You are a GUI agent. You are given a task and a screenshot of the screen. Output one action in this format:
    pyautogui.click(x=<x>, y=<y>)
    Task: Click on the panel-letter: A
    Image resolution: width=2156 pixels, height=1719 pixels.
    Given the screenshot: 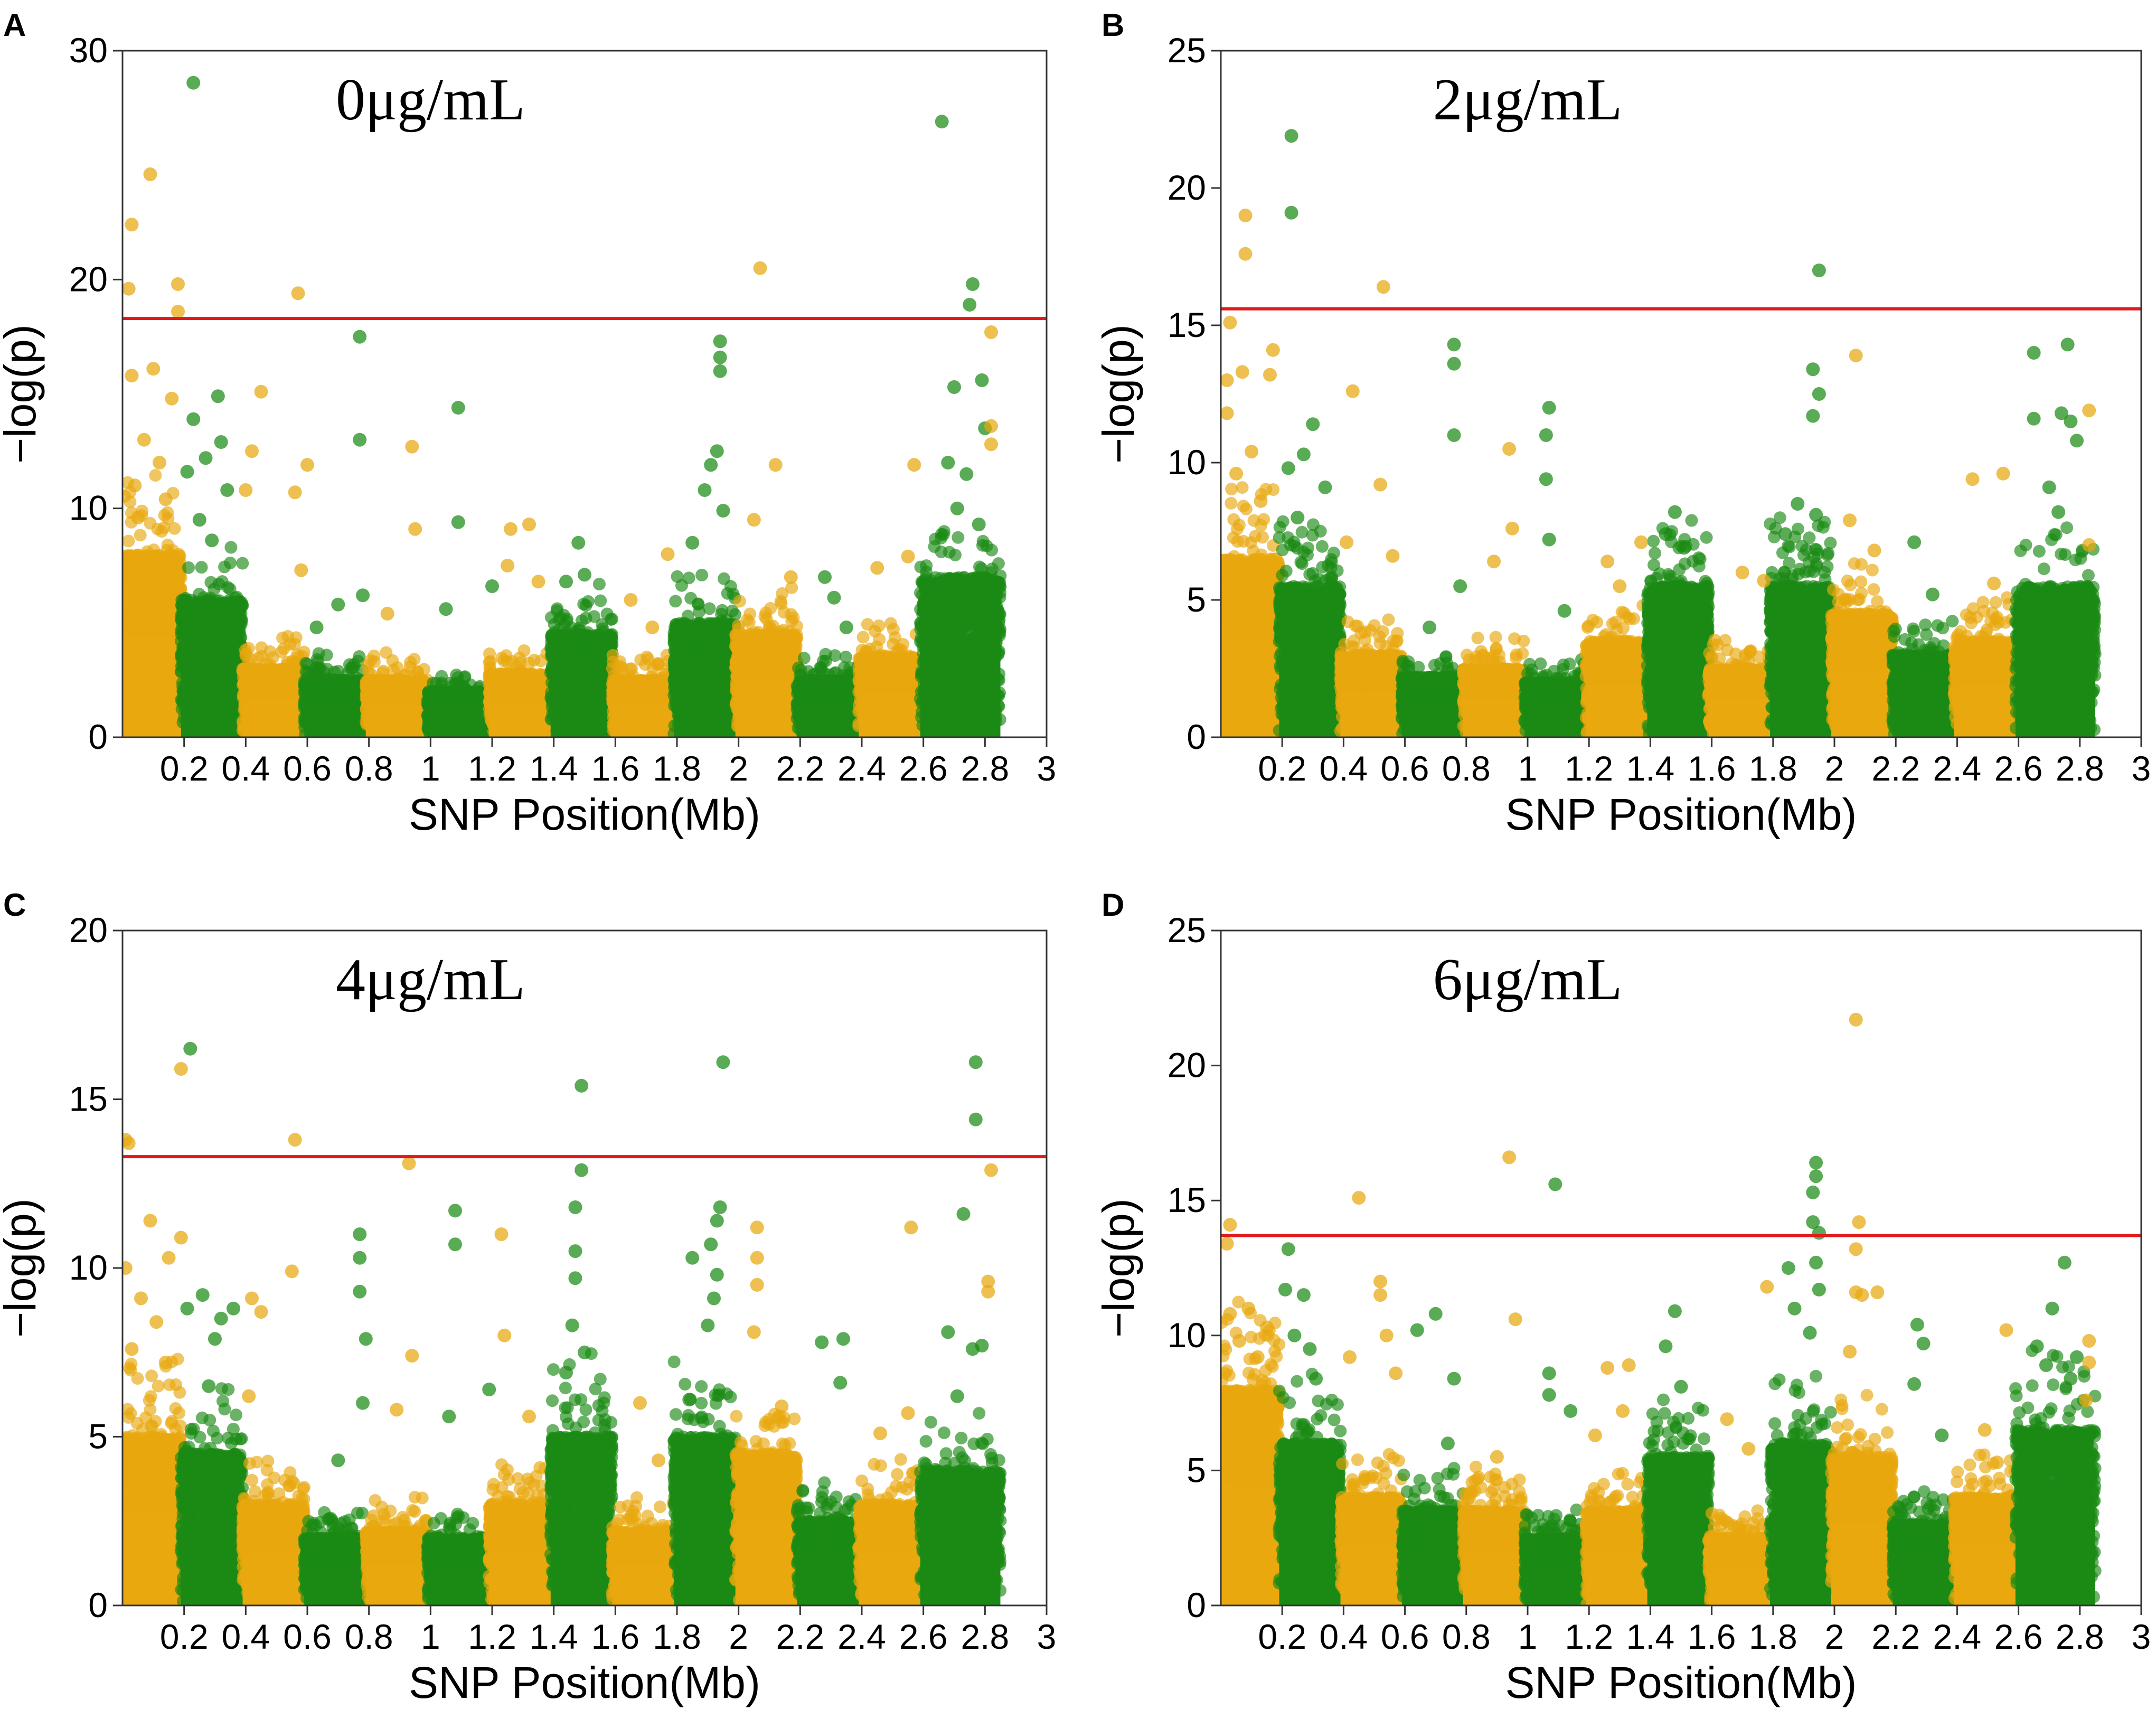 What is the action you would take?
    pyautogui.click(x=14, y=25)
    